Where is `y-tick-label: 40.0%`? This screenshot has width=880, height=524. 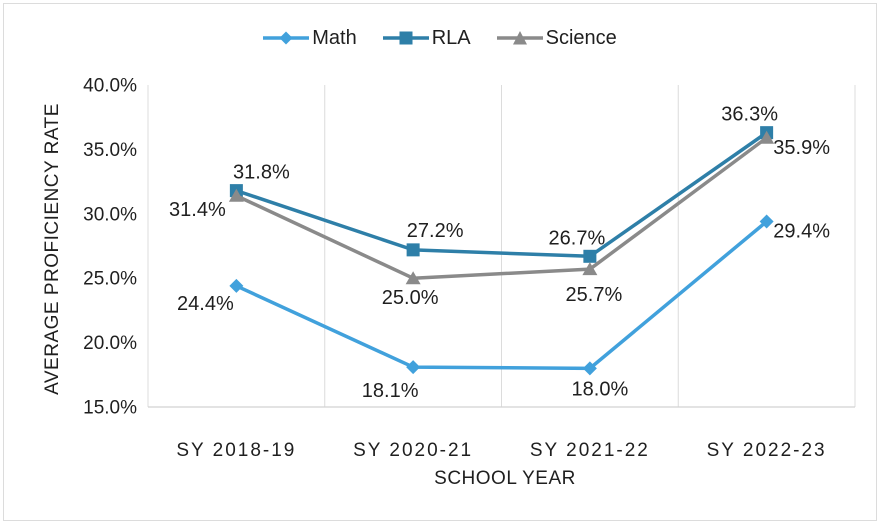 y-tick-label: 40.0% is located at coordinates (110, 86).